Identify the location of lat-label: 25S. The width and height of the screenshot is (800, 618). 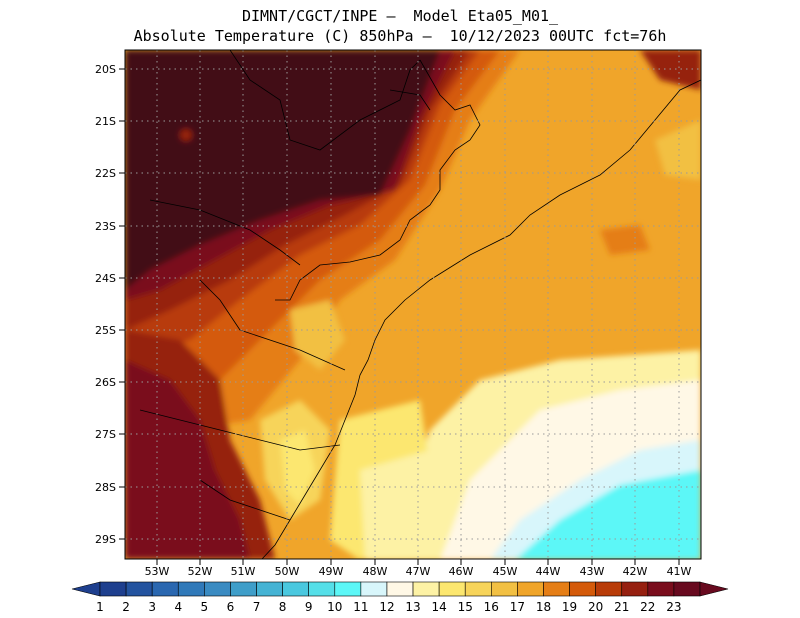
(105, 330).